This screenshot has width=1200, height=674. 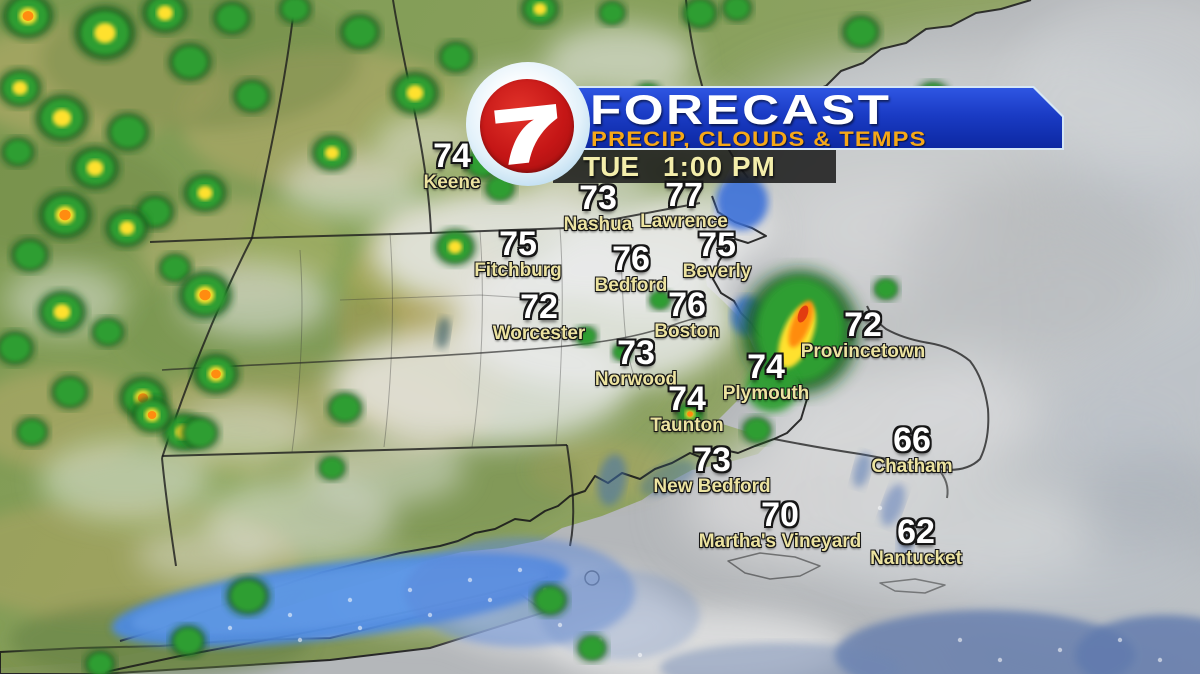 What do you see at coordinates (717, 271) in the screenshot?
I see `city-label: Beverly` at bounding box center [717, 271].